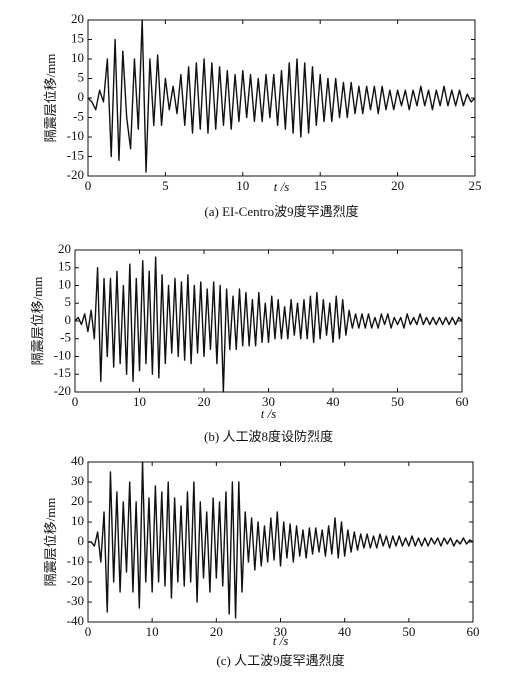 Image resolution: width=530 pixels, height=688 pixels. I want to click on subplot-caption: (c) 人工波9度罕遇烈度, so click(280, 660).